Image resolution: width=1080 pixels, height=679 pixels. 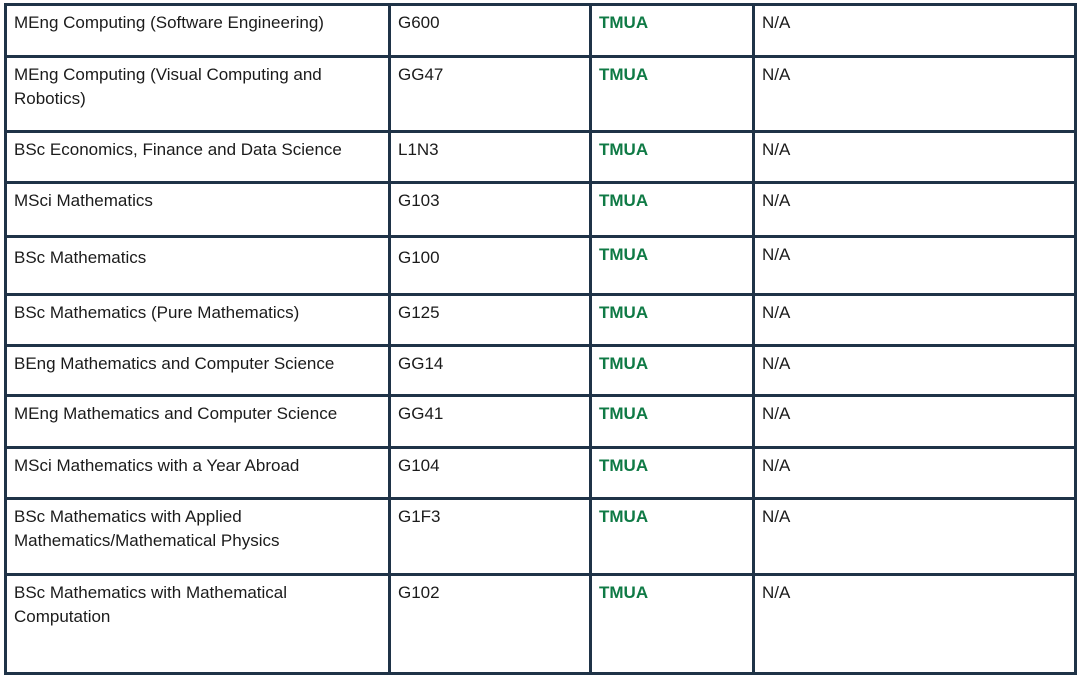 I want to click on ucas-code-cell: G100, so click(x=490, y=265).